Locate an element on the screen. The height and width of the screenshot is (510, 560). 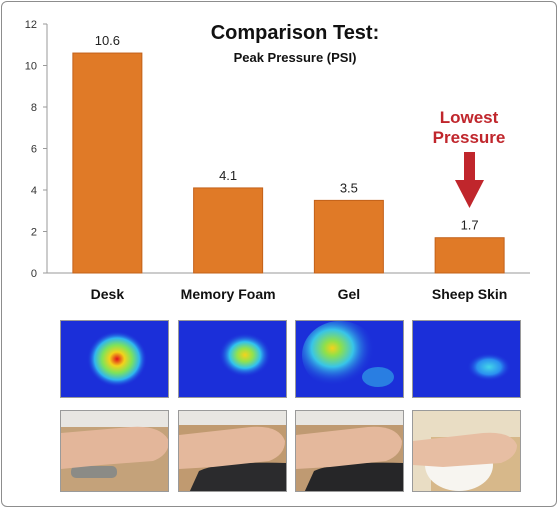
chart-subtitle: Peak Pressure (PSI) is located at coordinates (295, 57).